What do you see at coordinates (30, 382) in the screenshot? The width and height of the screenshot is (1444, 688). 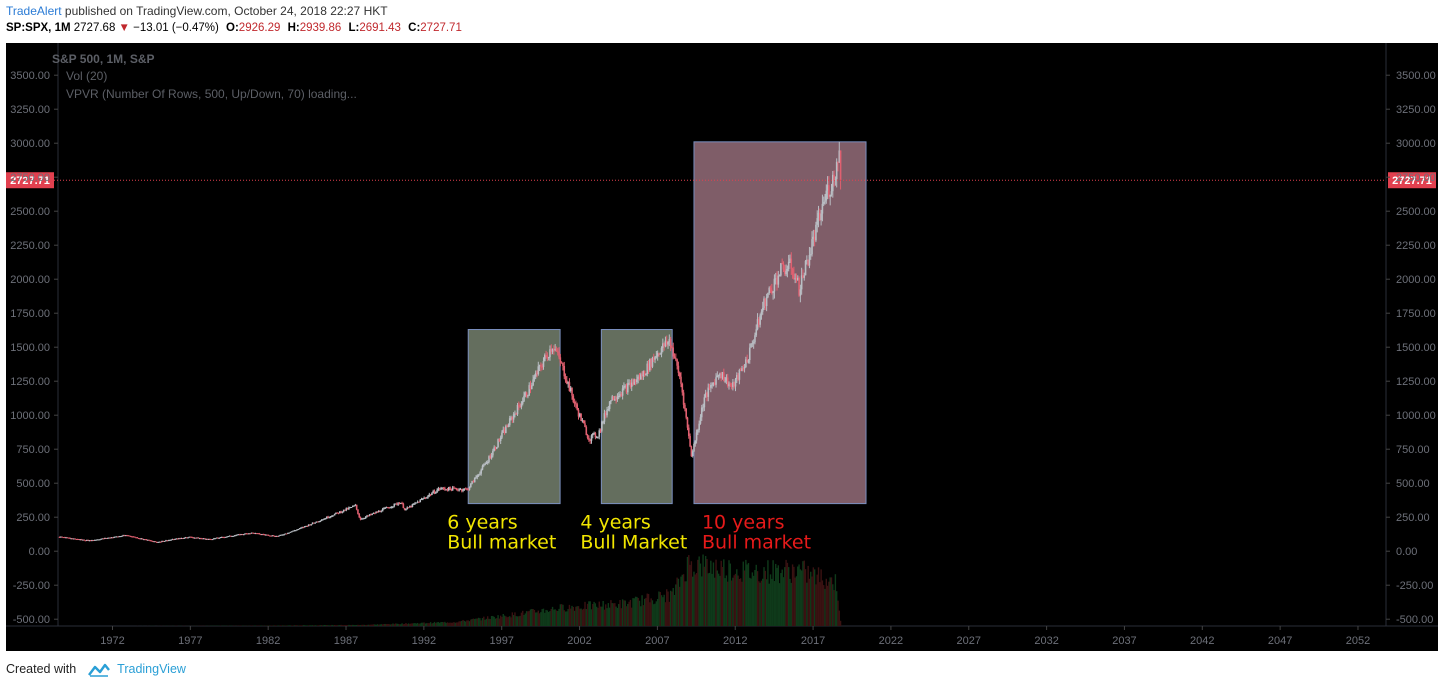 I see `y-tick-label-left: 1250.00` at bounding box center [30, 382].